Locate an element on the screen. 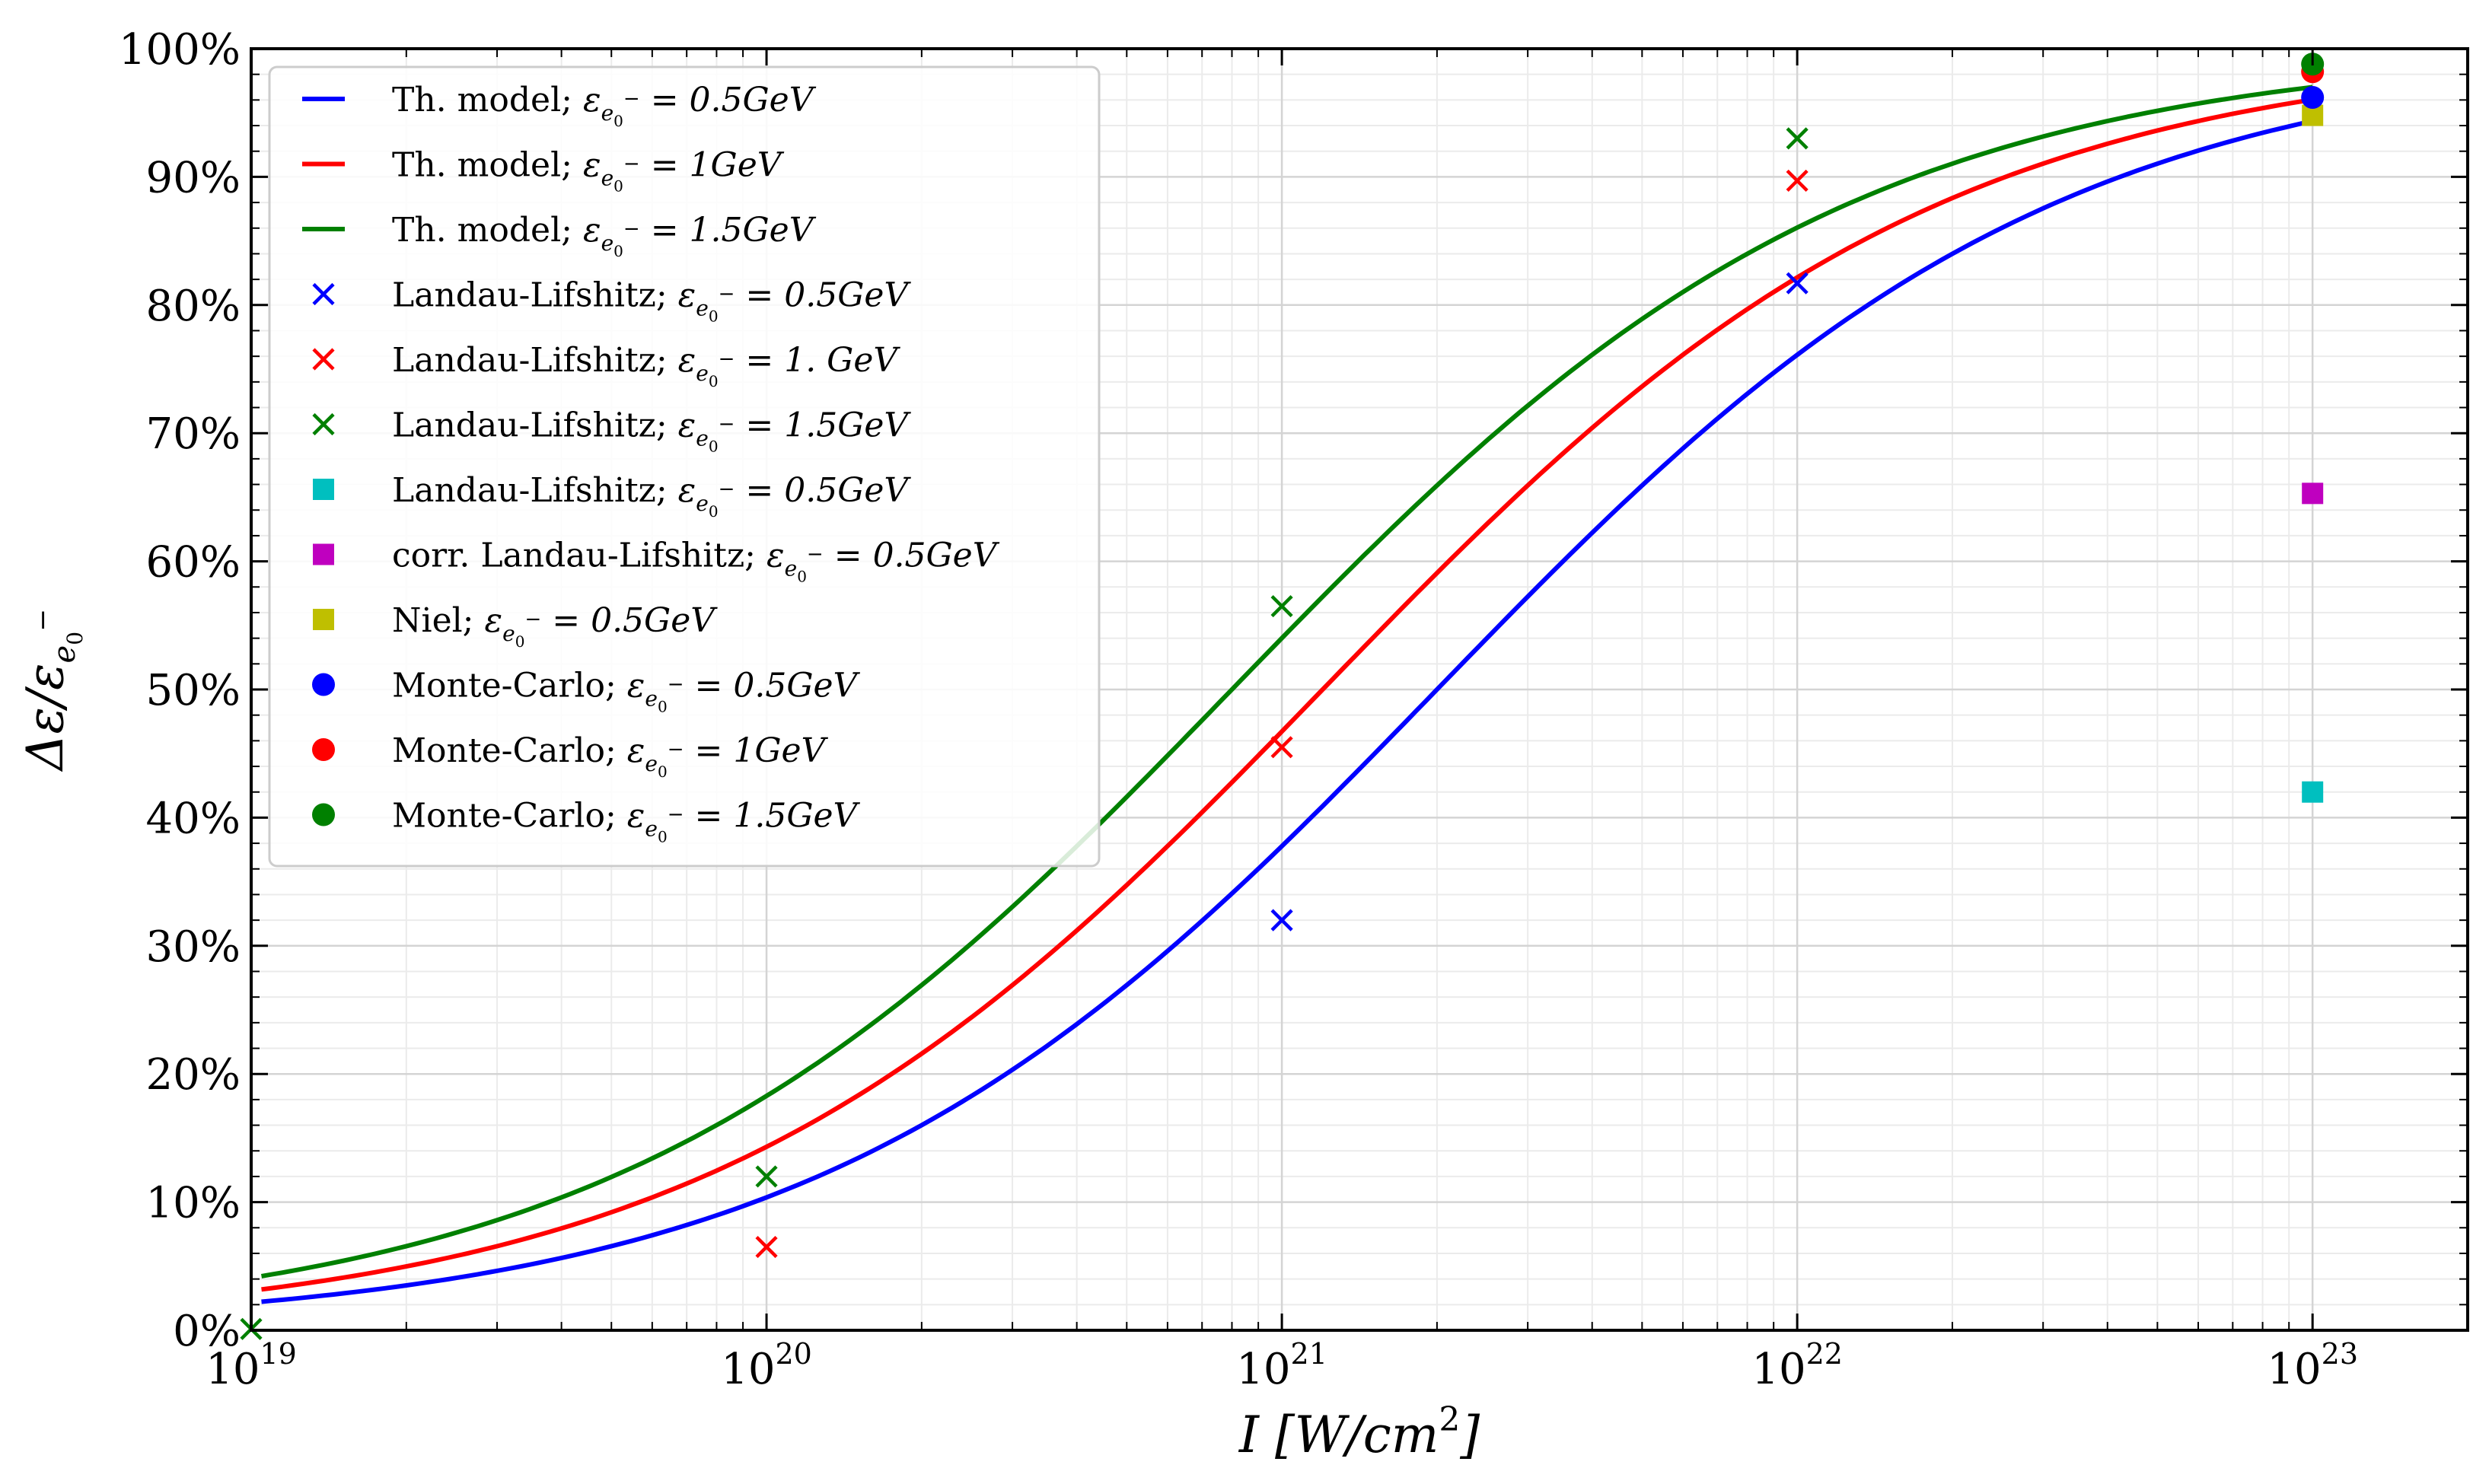 The height and width of the screenshot is (1484, 2489). x-axis-label: I [W/cm2] is located at coordinates (1359, 1432).